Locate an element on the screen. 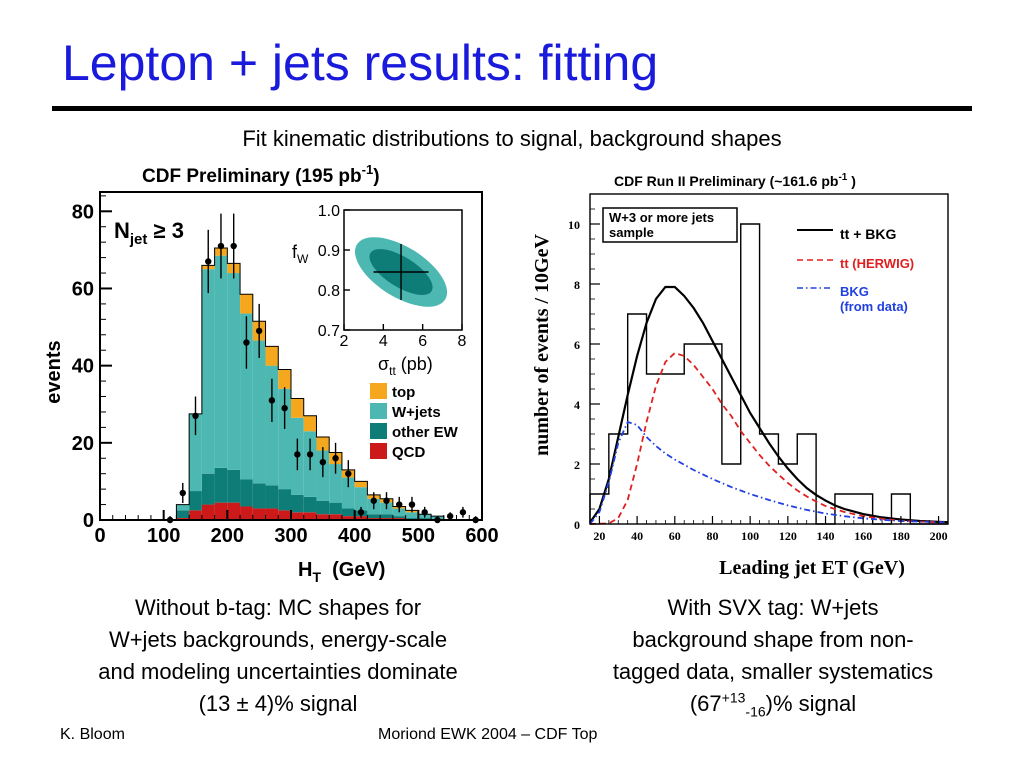 The height and width of the screenshot is (768, 1024). y-tick-label: 0 is located at coordinates (577, 525).